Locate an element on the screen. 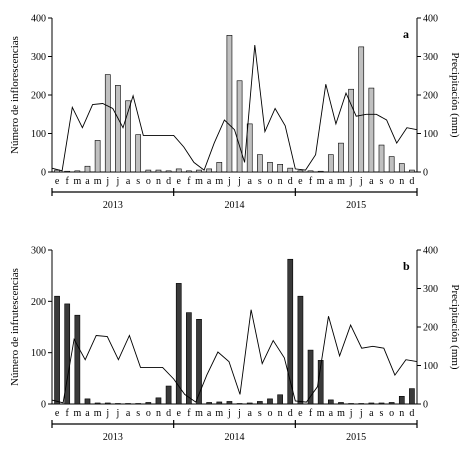  y-right-tick-label: 300 is located at coordinates (430, 289).